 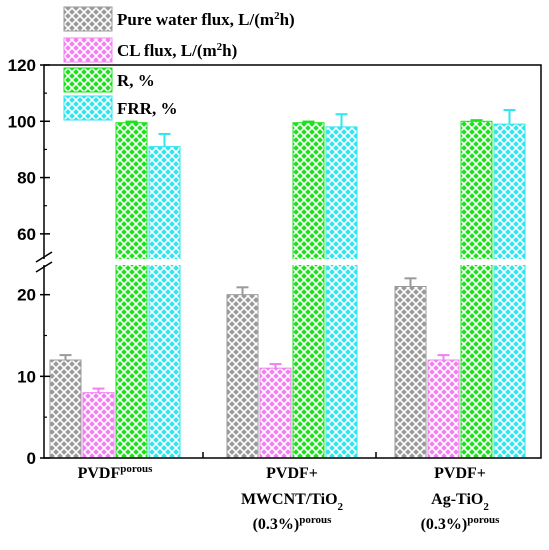 What do you see at coordinates (31, 458) in the screenshot?
I see `y-tick-label: 0` at bounding box center [31, 458].